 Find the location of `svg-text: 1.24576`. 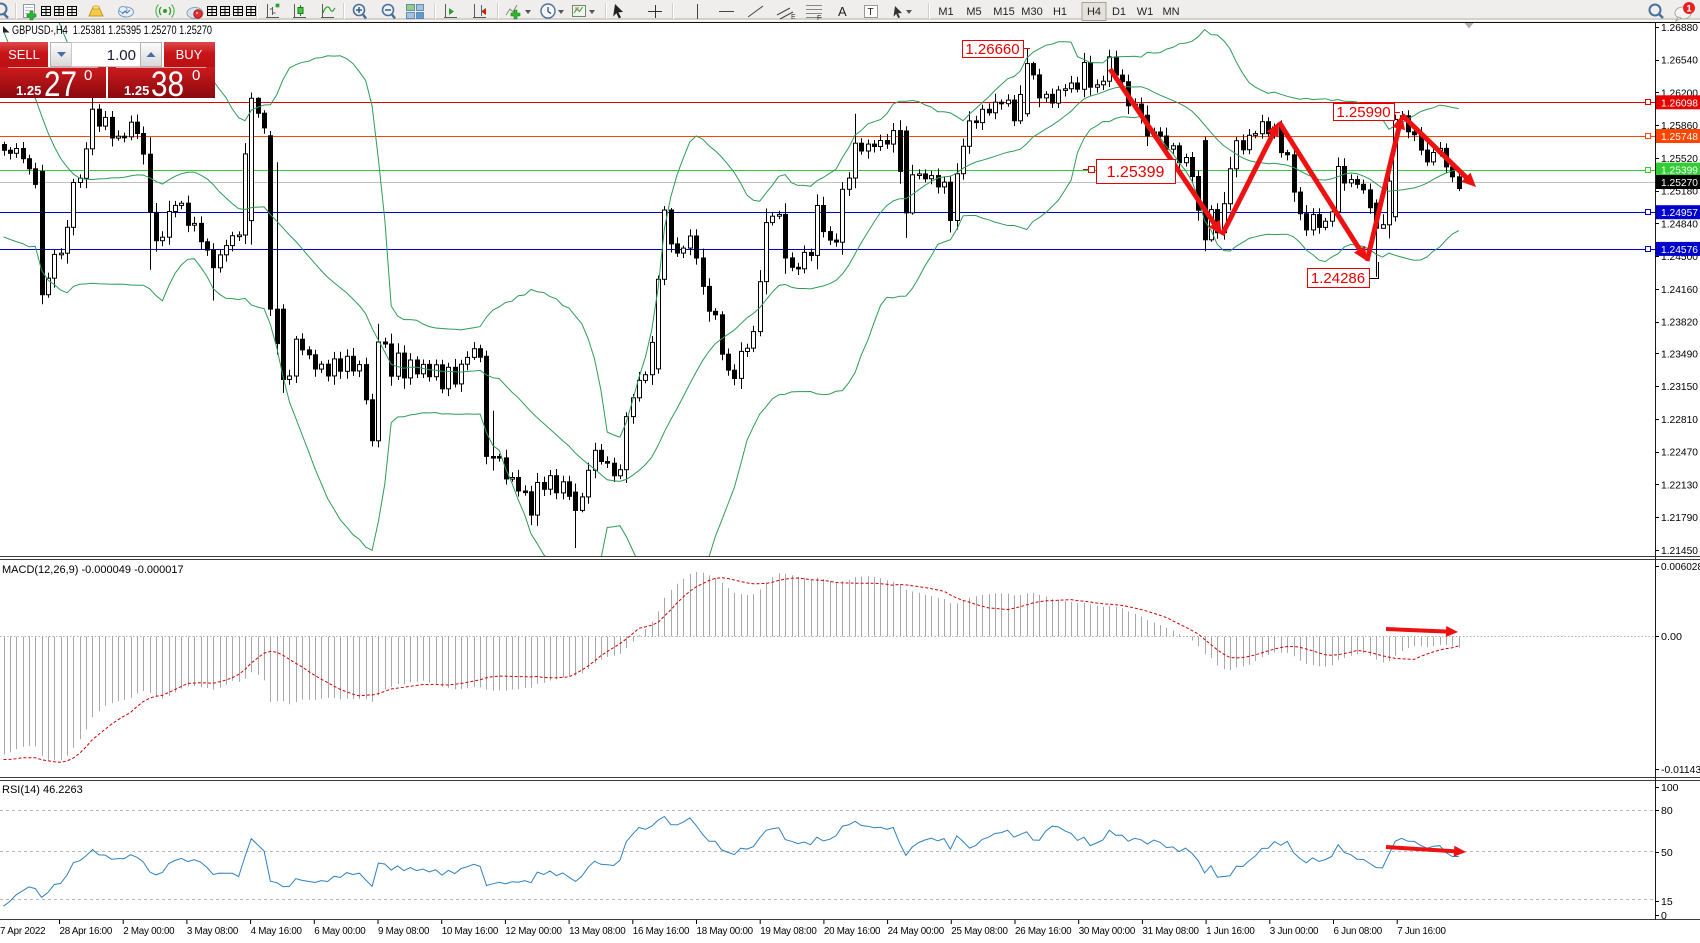

svg-text: 1.24576 is located at coordinates (1679, 250).